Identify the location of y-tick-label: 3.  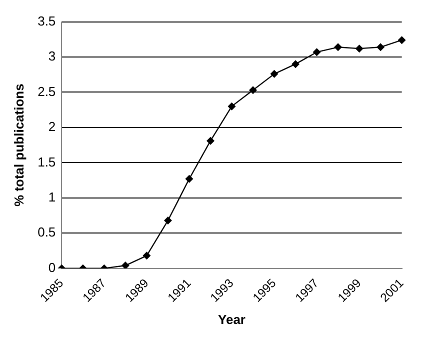
(52, 56).